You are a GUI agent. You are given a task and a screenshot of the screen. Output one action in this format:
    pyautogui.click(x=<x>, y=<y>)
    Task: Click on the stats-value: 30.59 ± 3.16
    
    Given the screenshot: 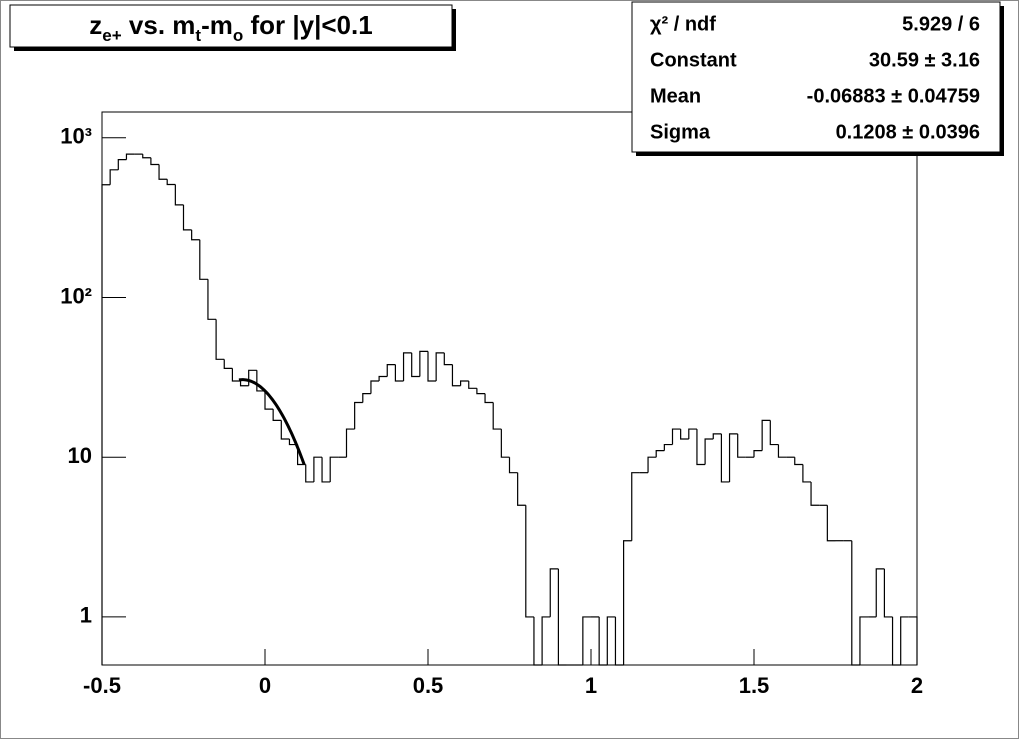 What is the action you would take?
    pyautogui.click(x=924, y=60)
    